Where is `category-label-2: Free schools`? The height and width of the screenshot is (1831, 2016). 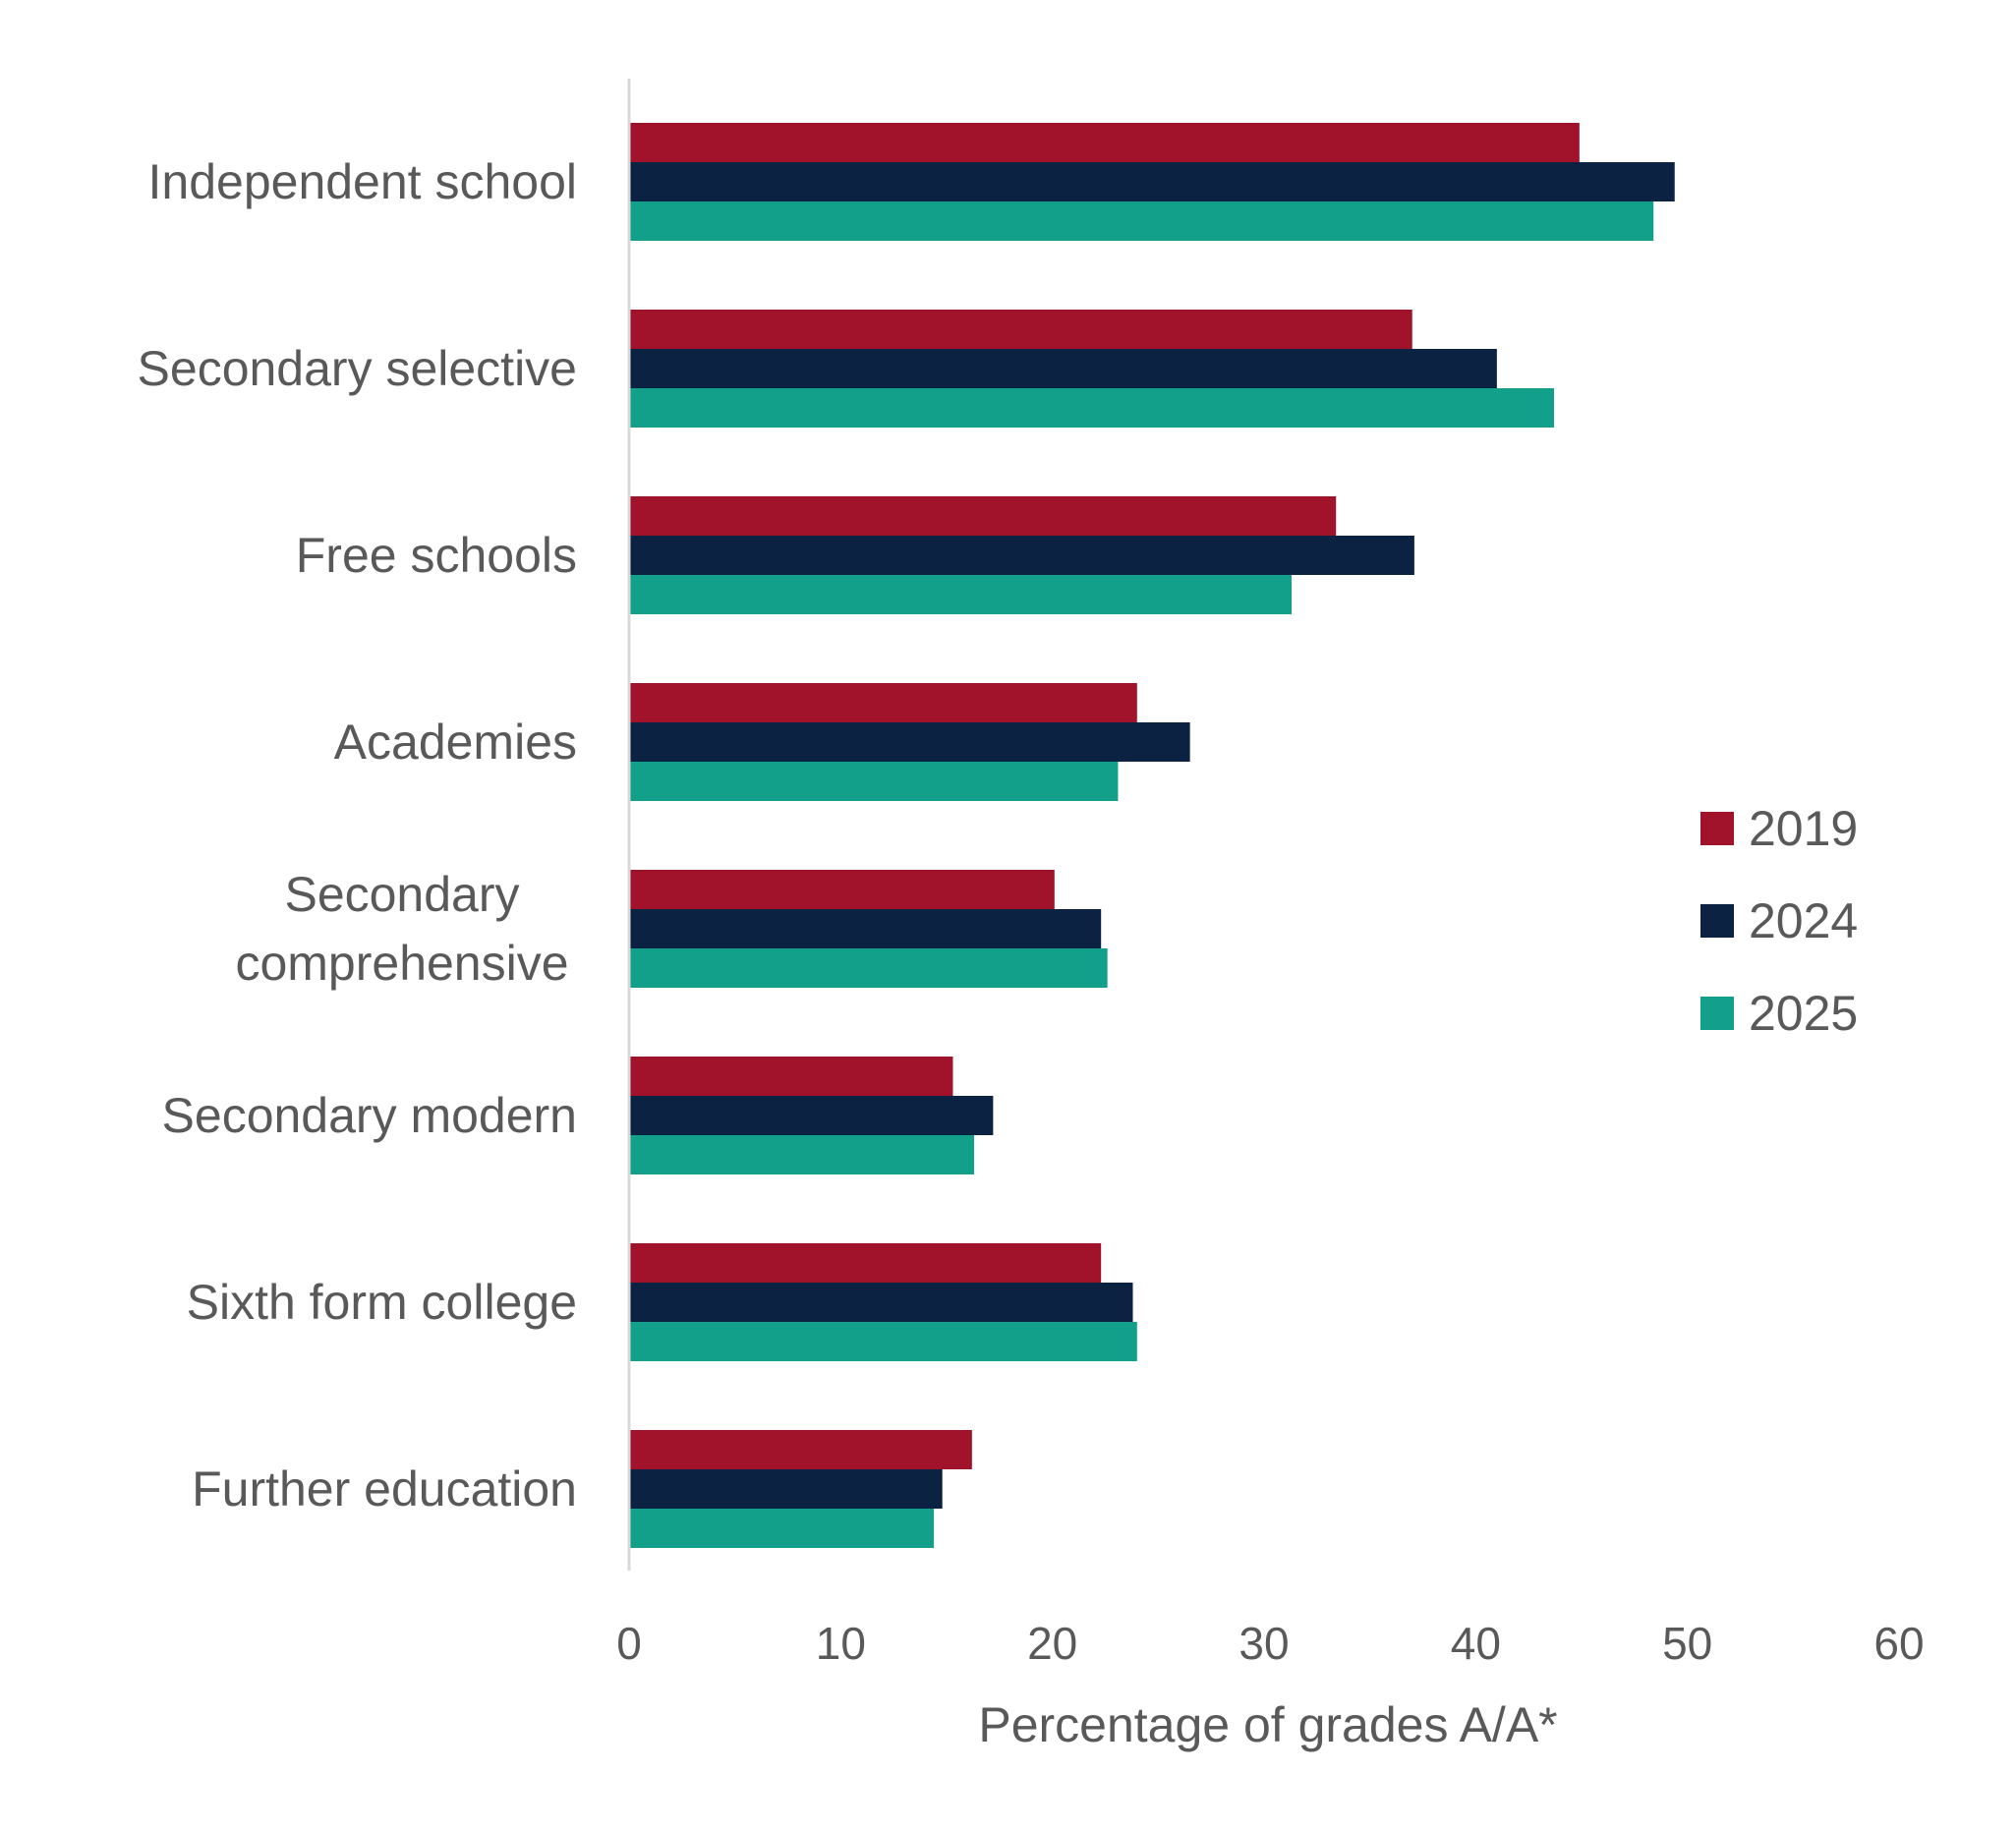
category-label-2: Free schools is located at coordinates (436, 555).